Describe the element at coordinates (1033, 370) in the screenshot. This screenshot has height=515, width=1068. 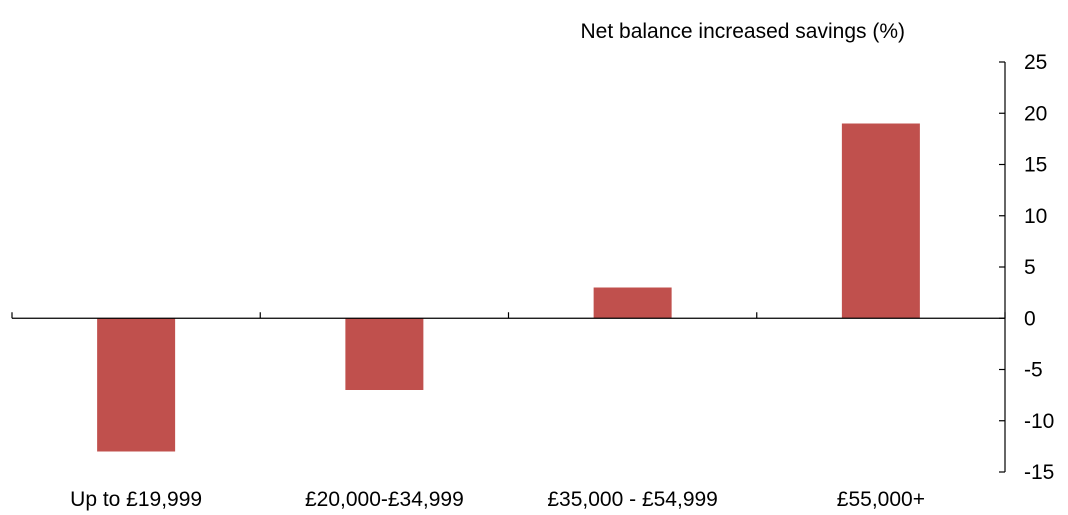
I see `y-tick-label: -5` at that location.